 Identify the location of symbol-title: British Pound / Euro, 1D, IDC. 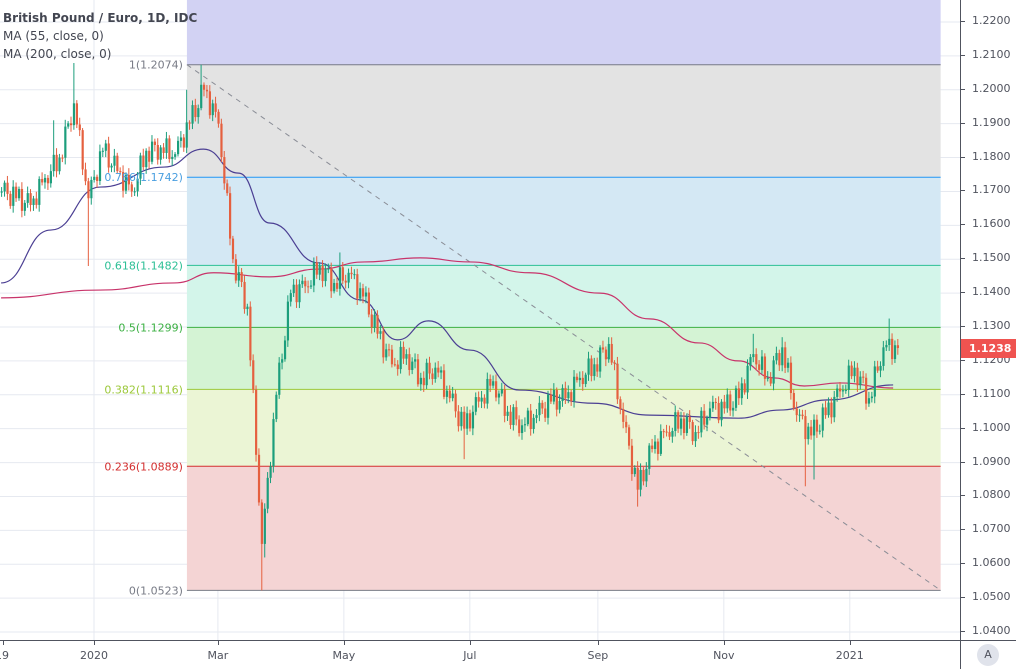
(100, 18).